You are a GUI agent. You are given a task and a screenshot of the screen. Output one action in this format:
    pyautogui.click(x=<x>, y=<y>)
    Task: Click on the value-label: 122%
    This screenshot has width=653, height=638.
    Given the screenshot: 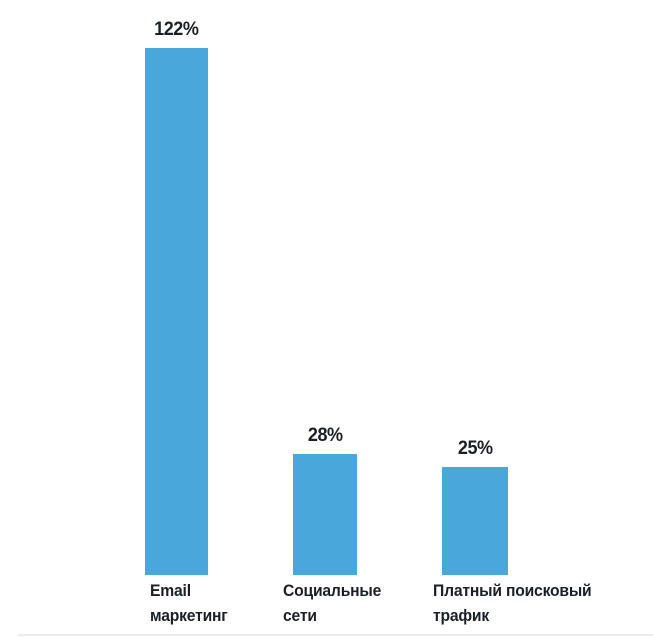 What is the action you would take?
    pyautogui.click(x=176, y=29)
    